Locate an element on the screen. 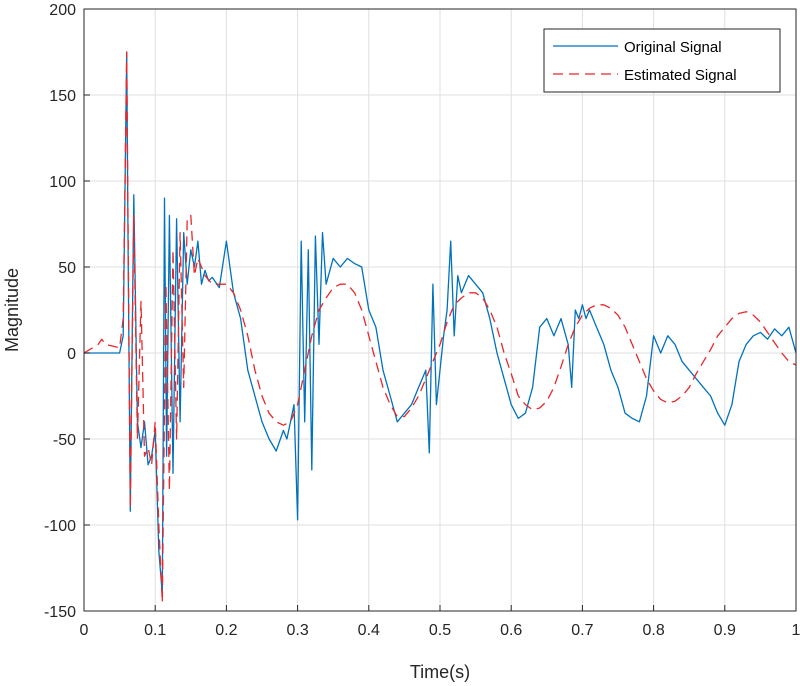  x-tick-label: 0.2 is located at coordinates (226, 630).